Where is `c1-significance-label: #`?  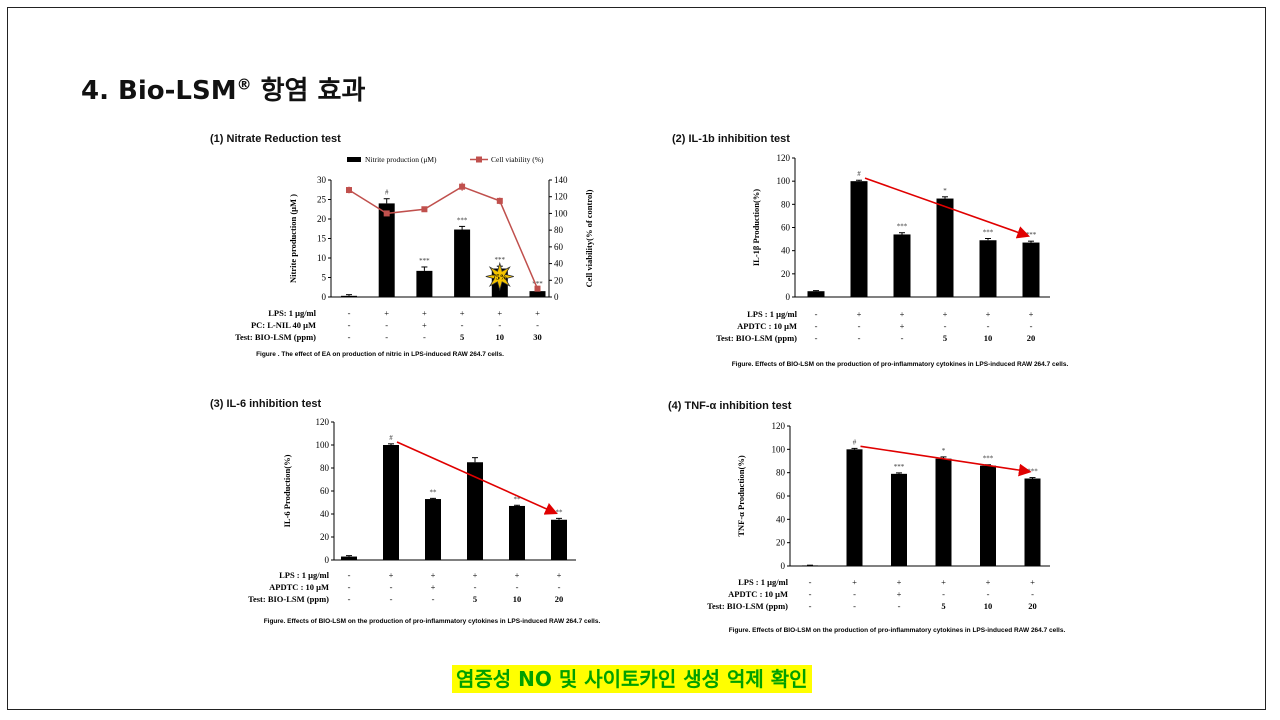
c1-significance-label: # is located at coordinates (387, 193).